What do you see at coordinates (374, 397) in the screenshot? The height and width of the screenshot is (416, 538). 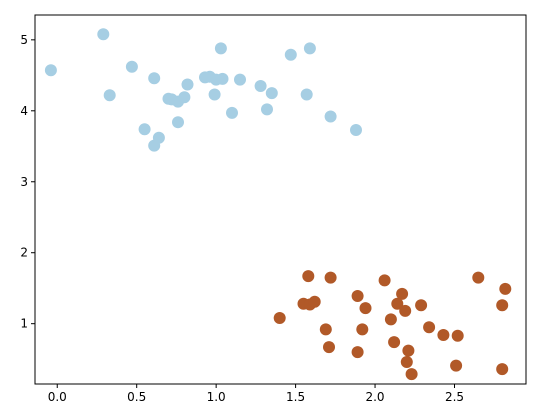 I see `x-tick-label: 2.0` at bounding box center [374, 397].